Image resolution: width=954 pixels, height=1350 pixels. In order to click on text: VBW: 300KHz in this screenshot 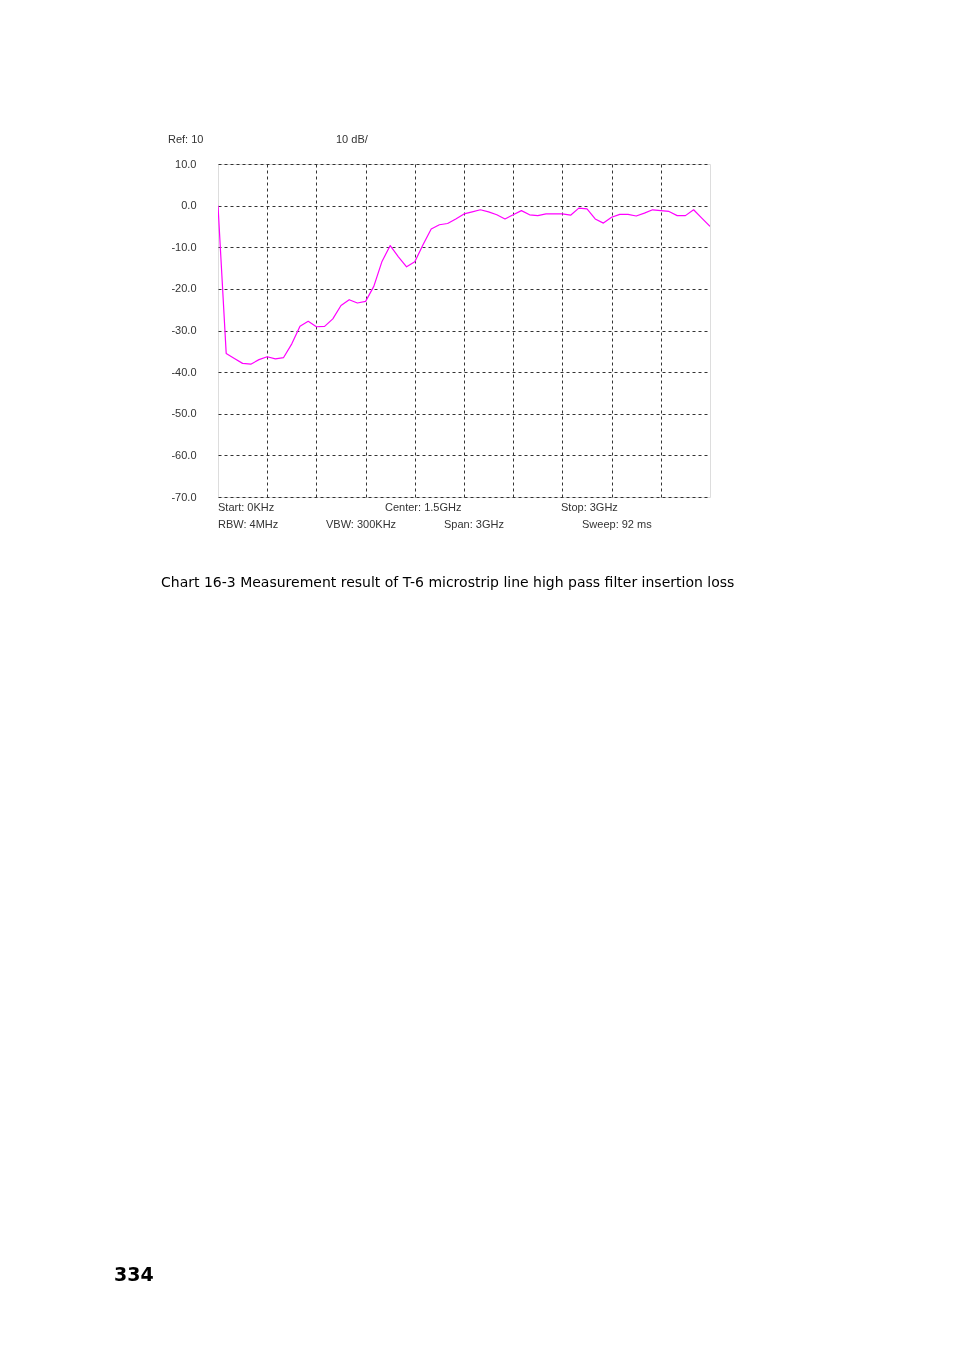, I will do `click(361, 524)`.